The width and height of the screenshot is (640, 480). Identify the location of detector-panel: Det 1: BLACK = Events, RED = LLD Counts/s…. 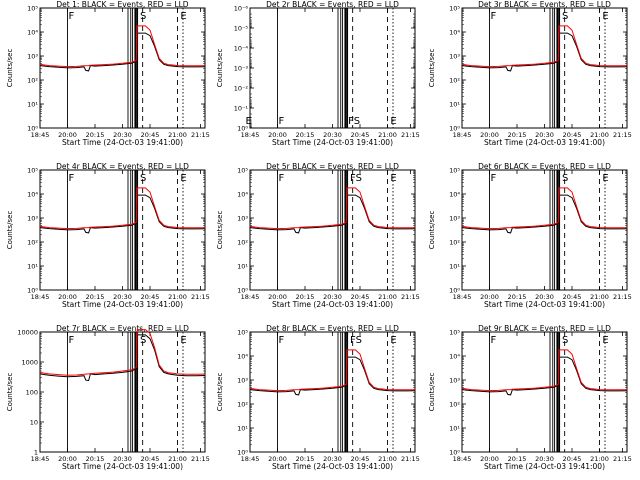
(108, 73).